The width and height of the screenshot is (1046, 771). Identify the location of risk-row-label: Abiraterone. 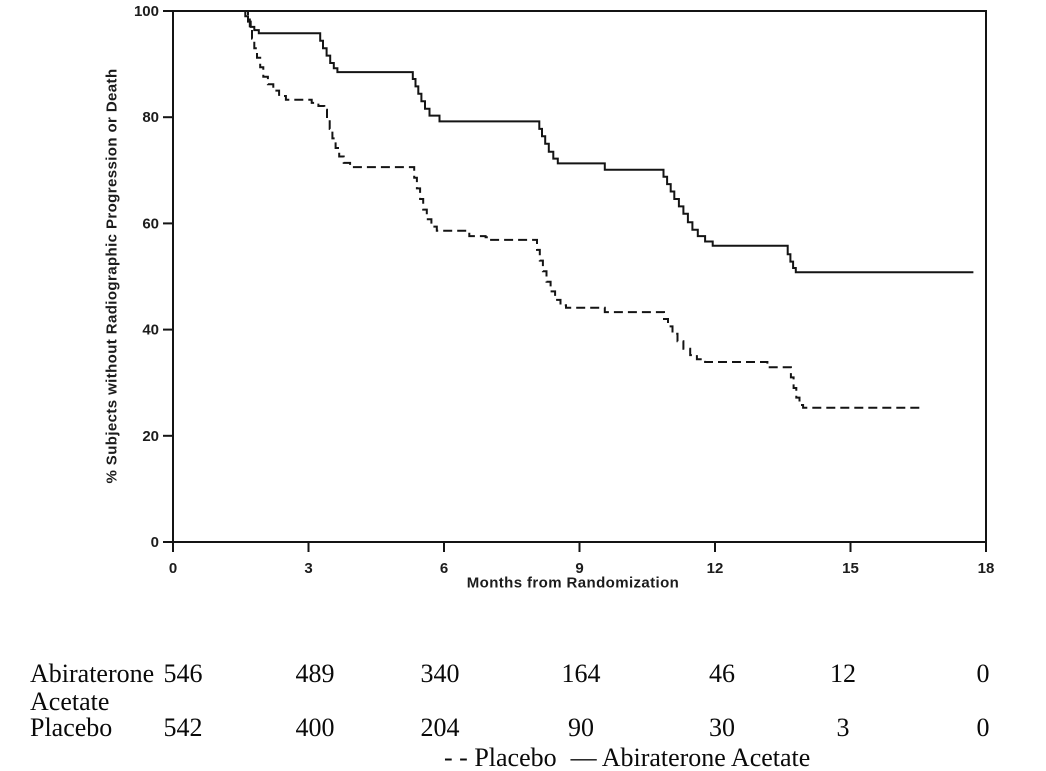
(92, 673).